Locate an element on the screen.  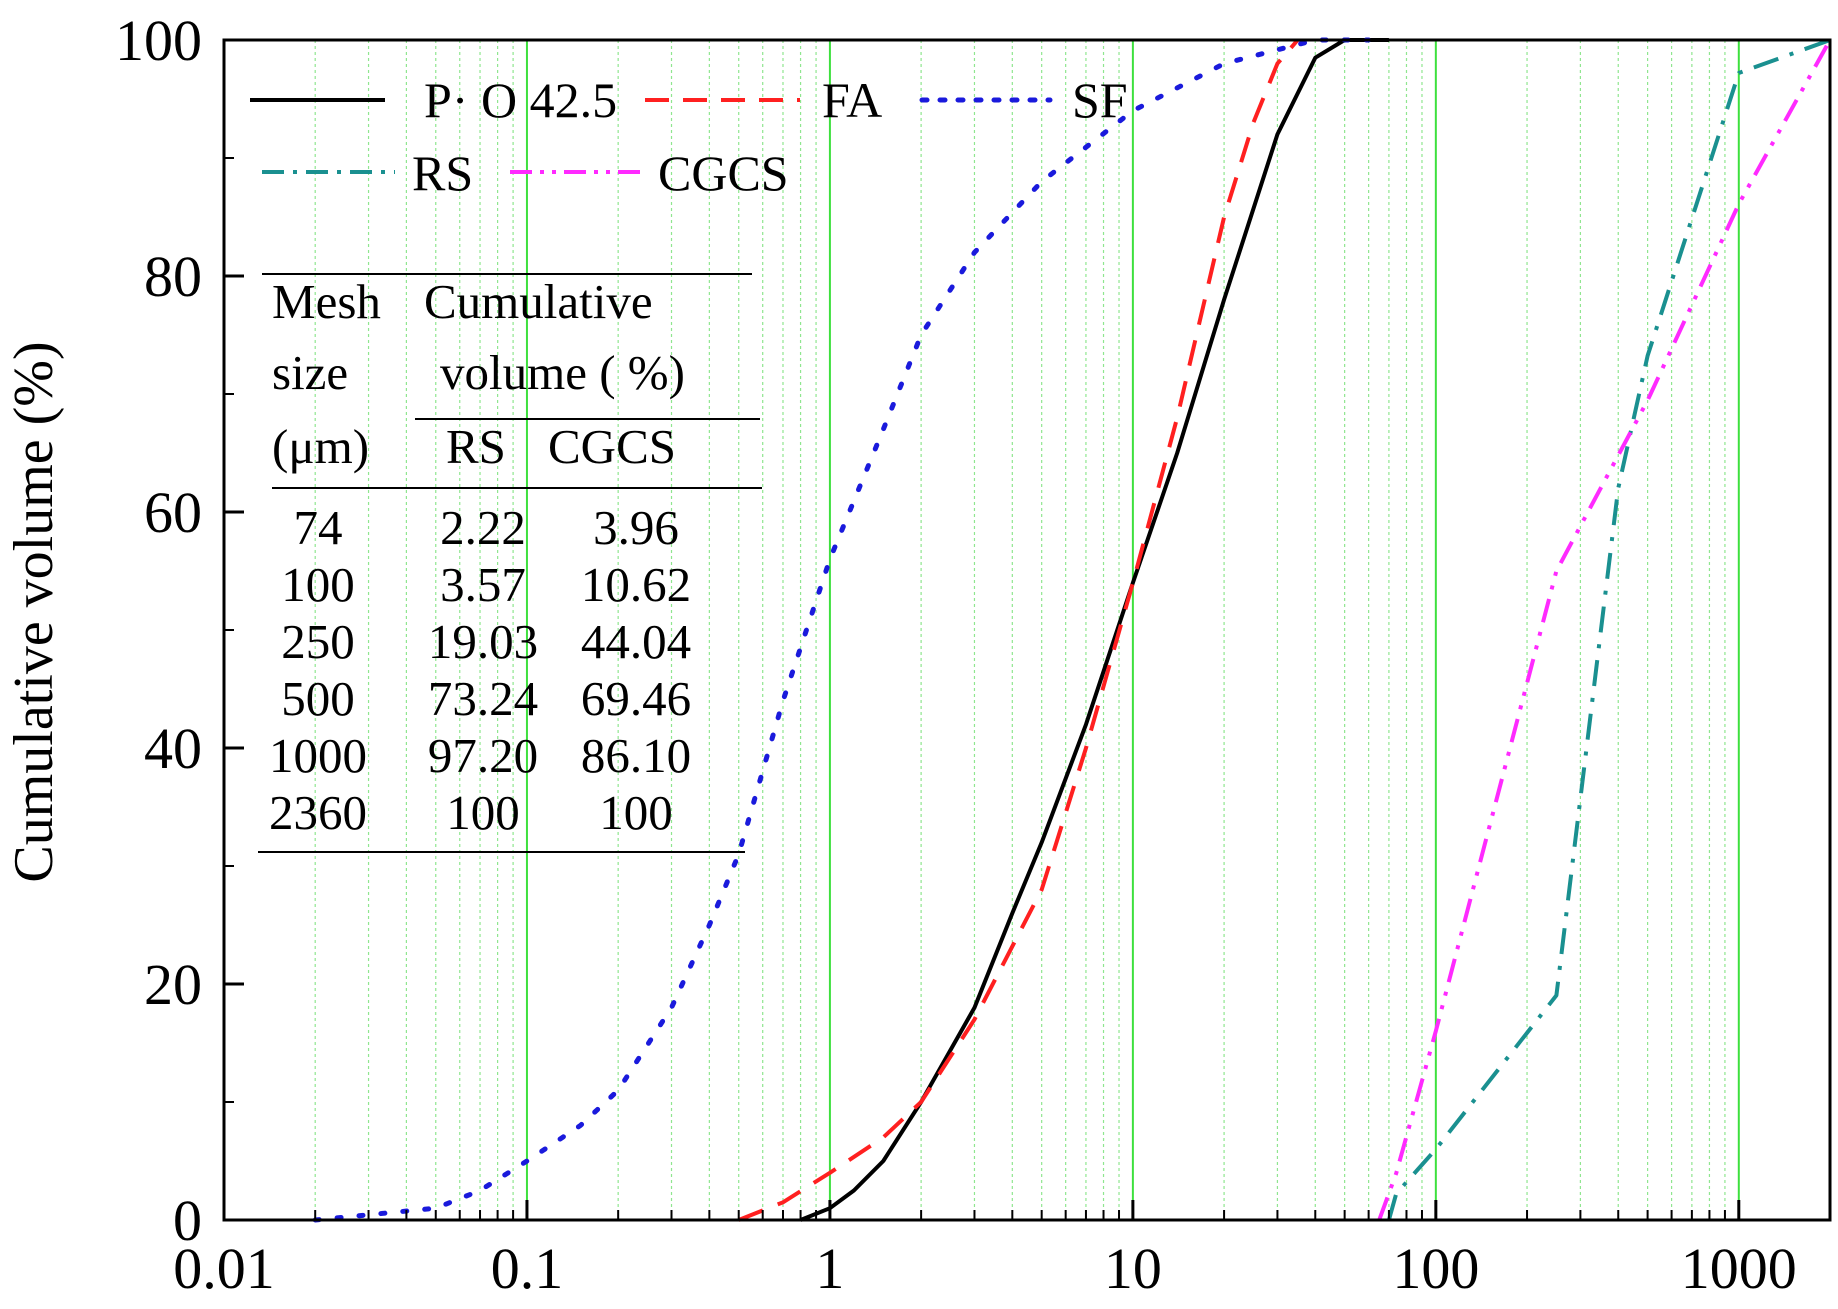
y-tick-label: 0 is located at coordinates (187, 1220).